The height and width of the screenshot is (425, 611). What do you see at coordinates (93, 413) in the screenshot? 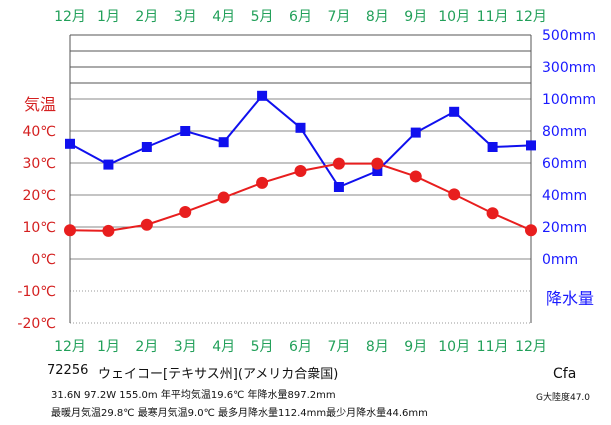
I see `warmest-month: 最暖月気温29.8℃` at bounding box center [93, 413].